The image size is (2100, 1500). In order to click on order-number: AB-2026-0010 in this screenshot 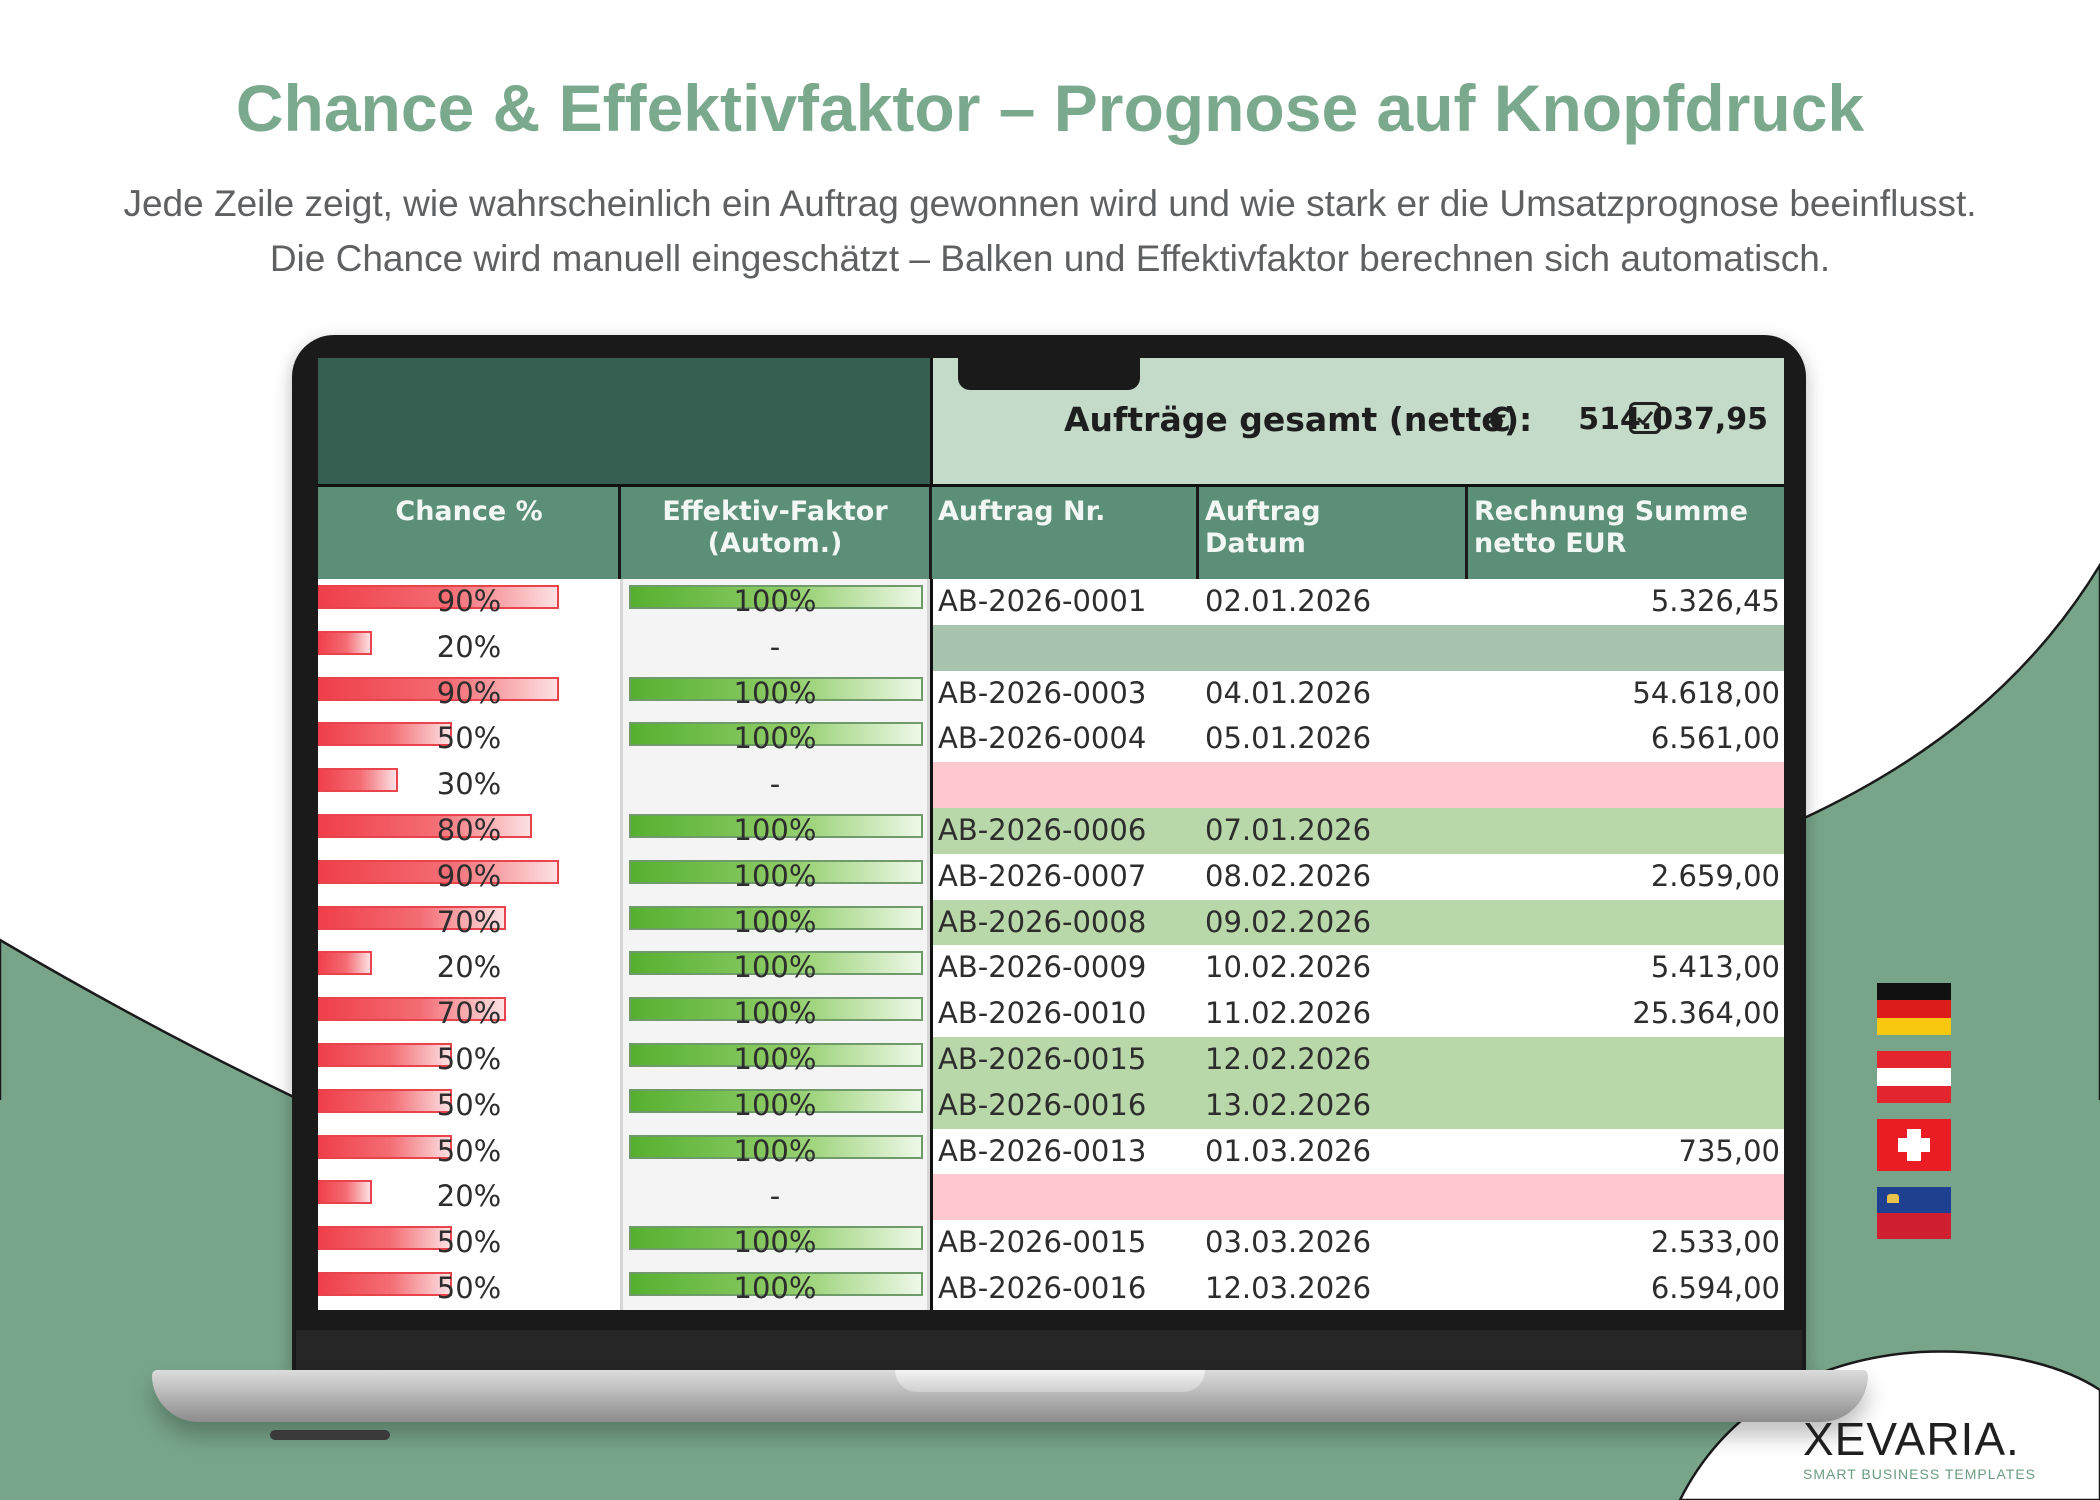, I will do `click(1042, 1013)`.